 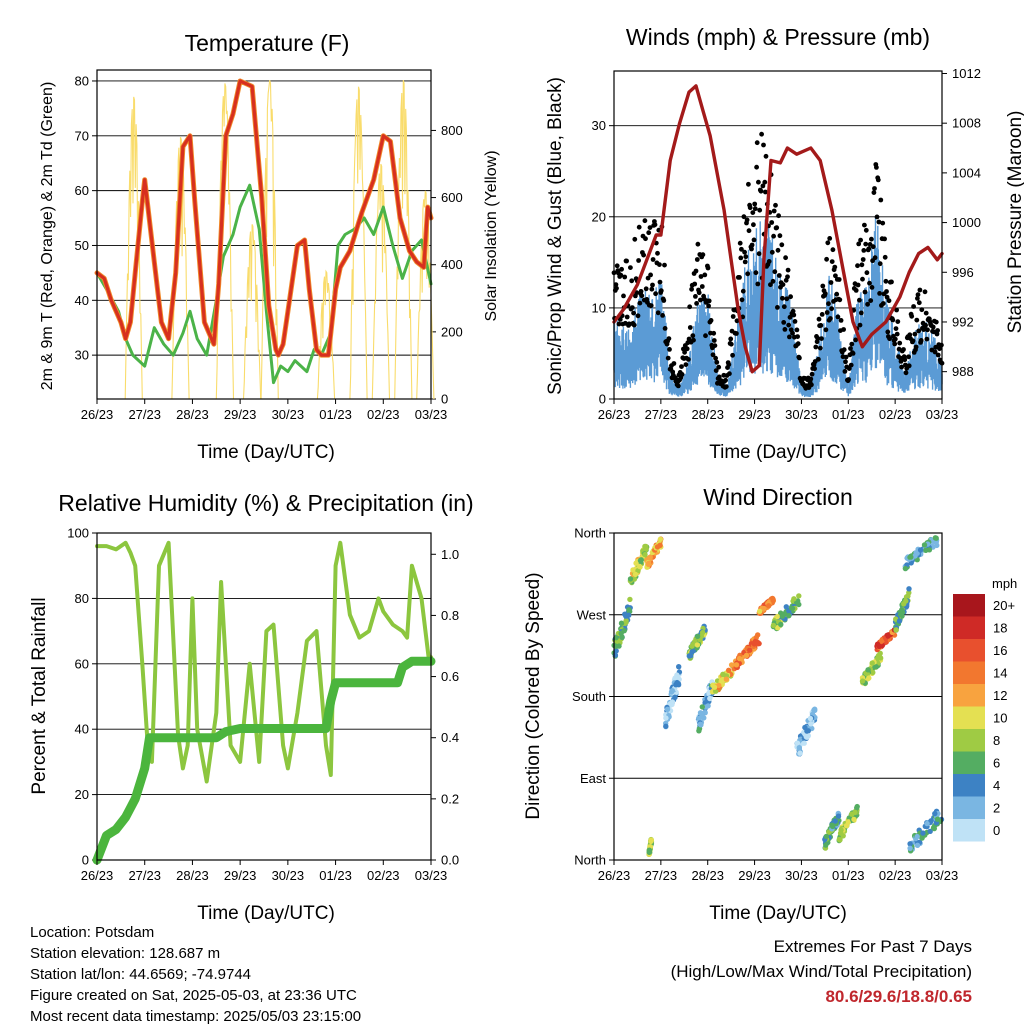 I want to click on temp-ytick-label: 70, so click(x=82, y=135).